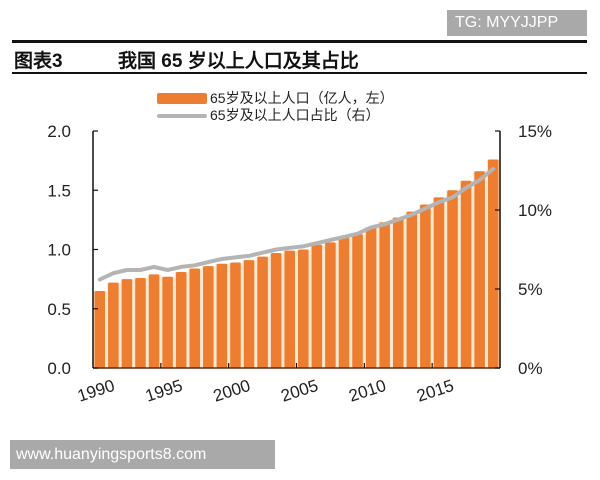 The width and height of the screenshot is (600, 480). I want to click on right-tick-label: 0%, so click(530, 368).